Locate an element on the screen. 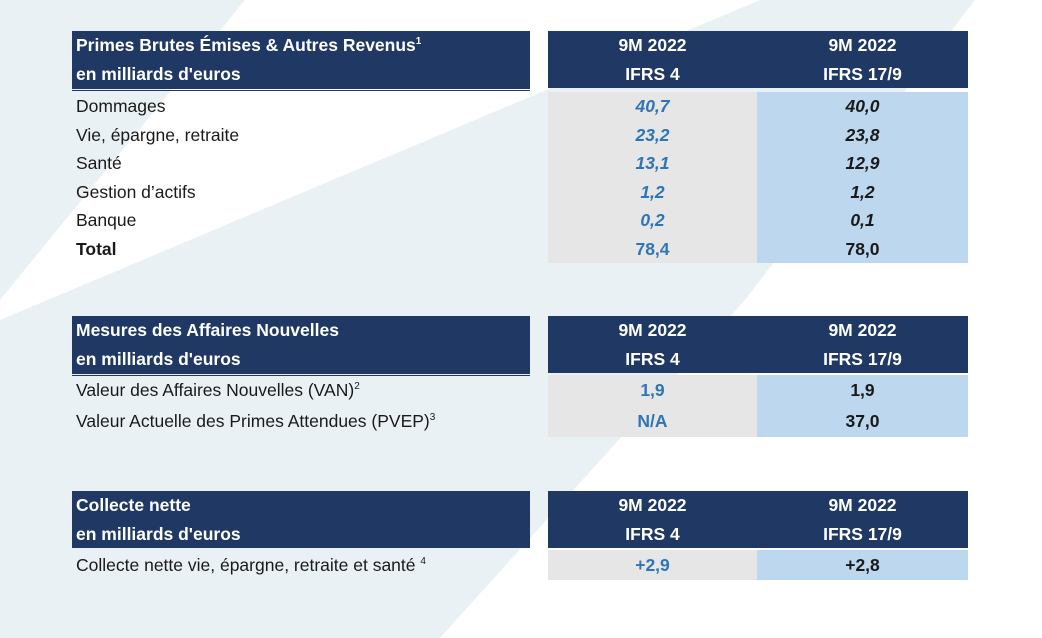 This screenshot has height=638, width=1042. table-row: Dommages 40,7 40,0 is located at coordinates (520, 106).